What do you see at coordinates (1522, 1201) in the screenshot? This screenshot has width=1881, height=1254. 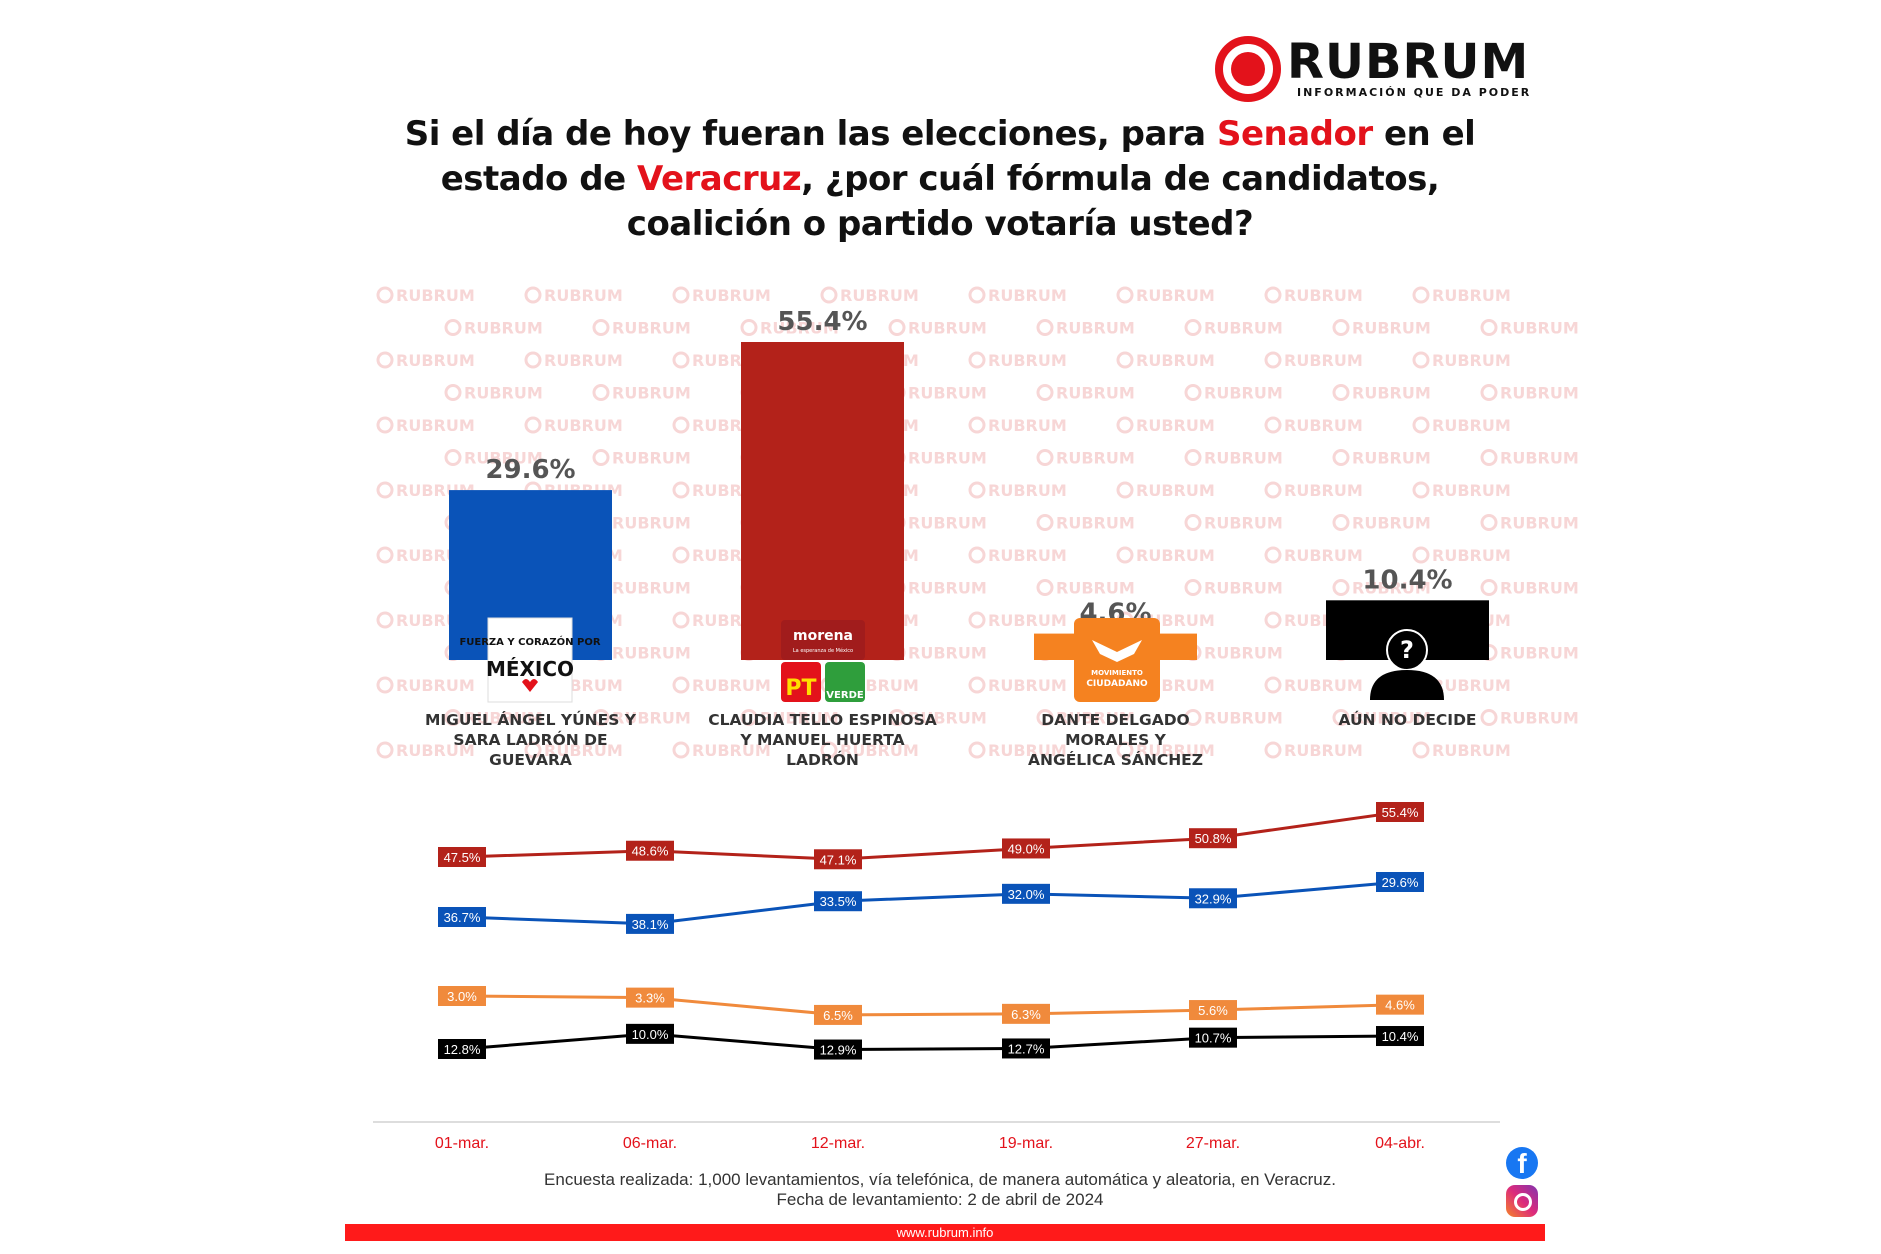 I see `instagram-icon` at bounding box center [1522, 1201].